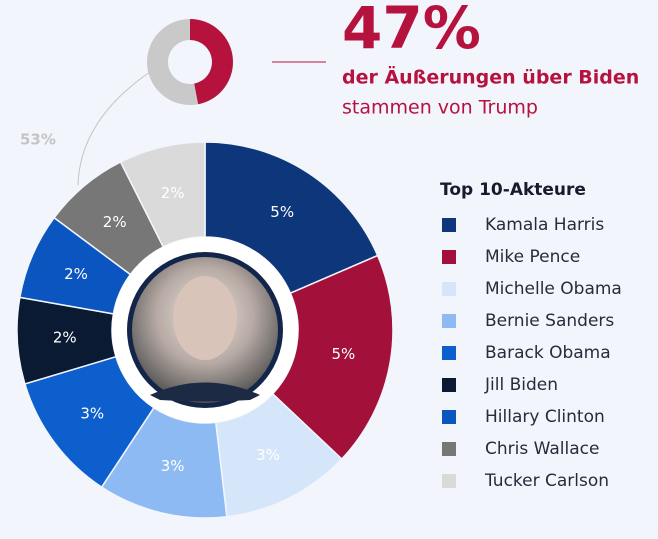  Describe the element at coordinates (513, 190) in the screenshot. I see `legend-title: Top 10-Akteure` at that location.